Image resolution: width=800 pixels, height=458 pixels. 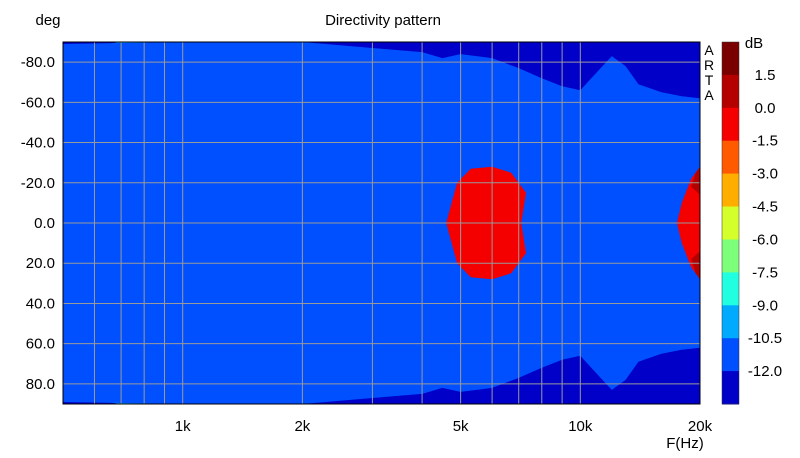 What do you see at coordinates (38, 183) in the screenshot?
I see `y-tick-label: -20.0` at bounding box center [38, 183].